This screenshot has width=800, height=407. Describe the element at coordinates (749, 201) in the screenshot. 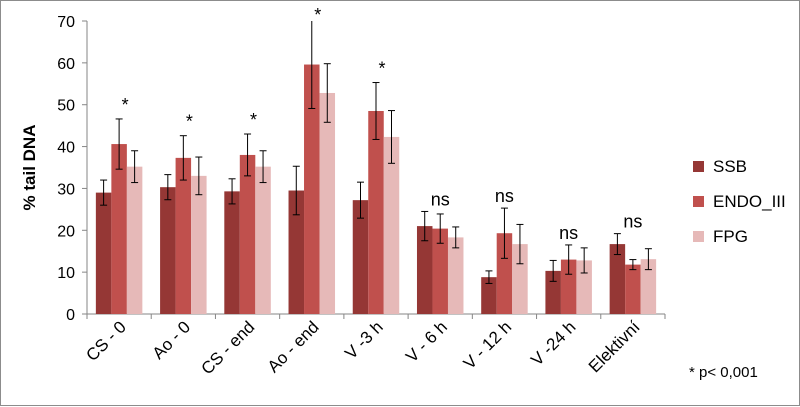

I see `legend-label: ENDO_III` at that location.